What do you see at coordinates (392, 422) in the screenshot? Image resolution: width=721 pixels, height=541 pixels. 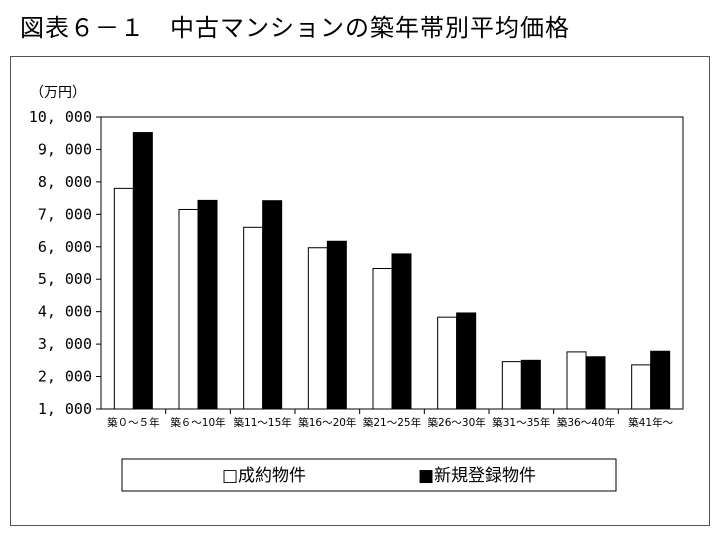 I see `x-category-label: 築21～25年` at bounding box center [392, 422].